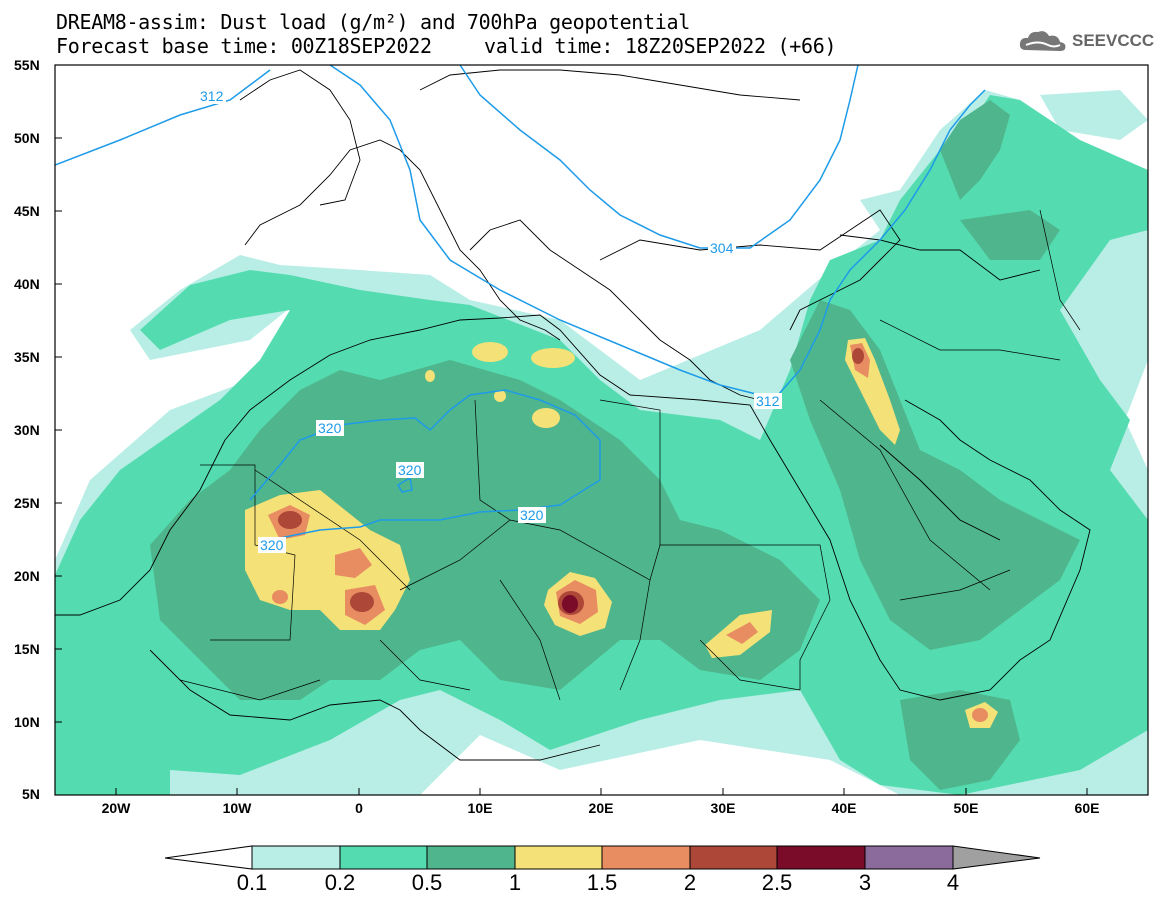 The height and width of the screenshot is (907, 1165). I want to click on colorbar-label-0.5: 0.5, so click(427, 882).